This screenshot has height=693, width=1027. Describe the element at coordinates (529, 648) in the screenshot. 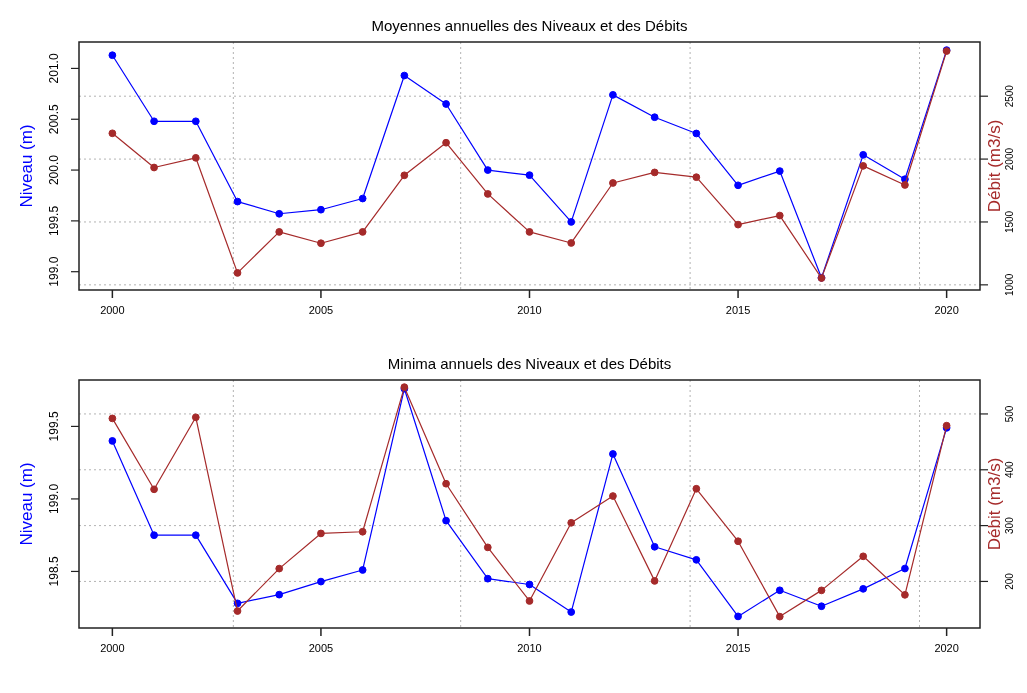

I see `x-tick-label: 2010` at that location.